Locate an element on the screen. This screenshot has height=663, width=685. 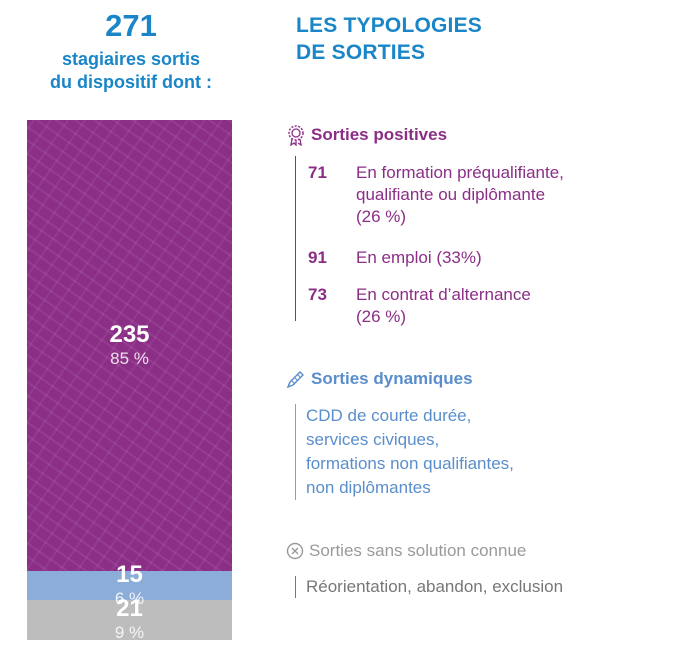
bar-value-none: 21 is located at coordinates (129, 608).